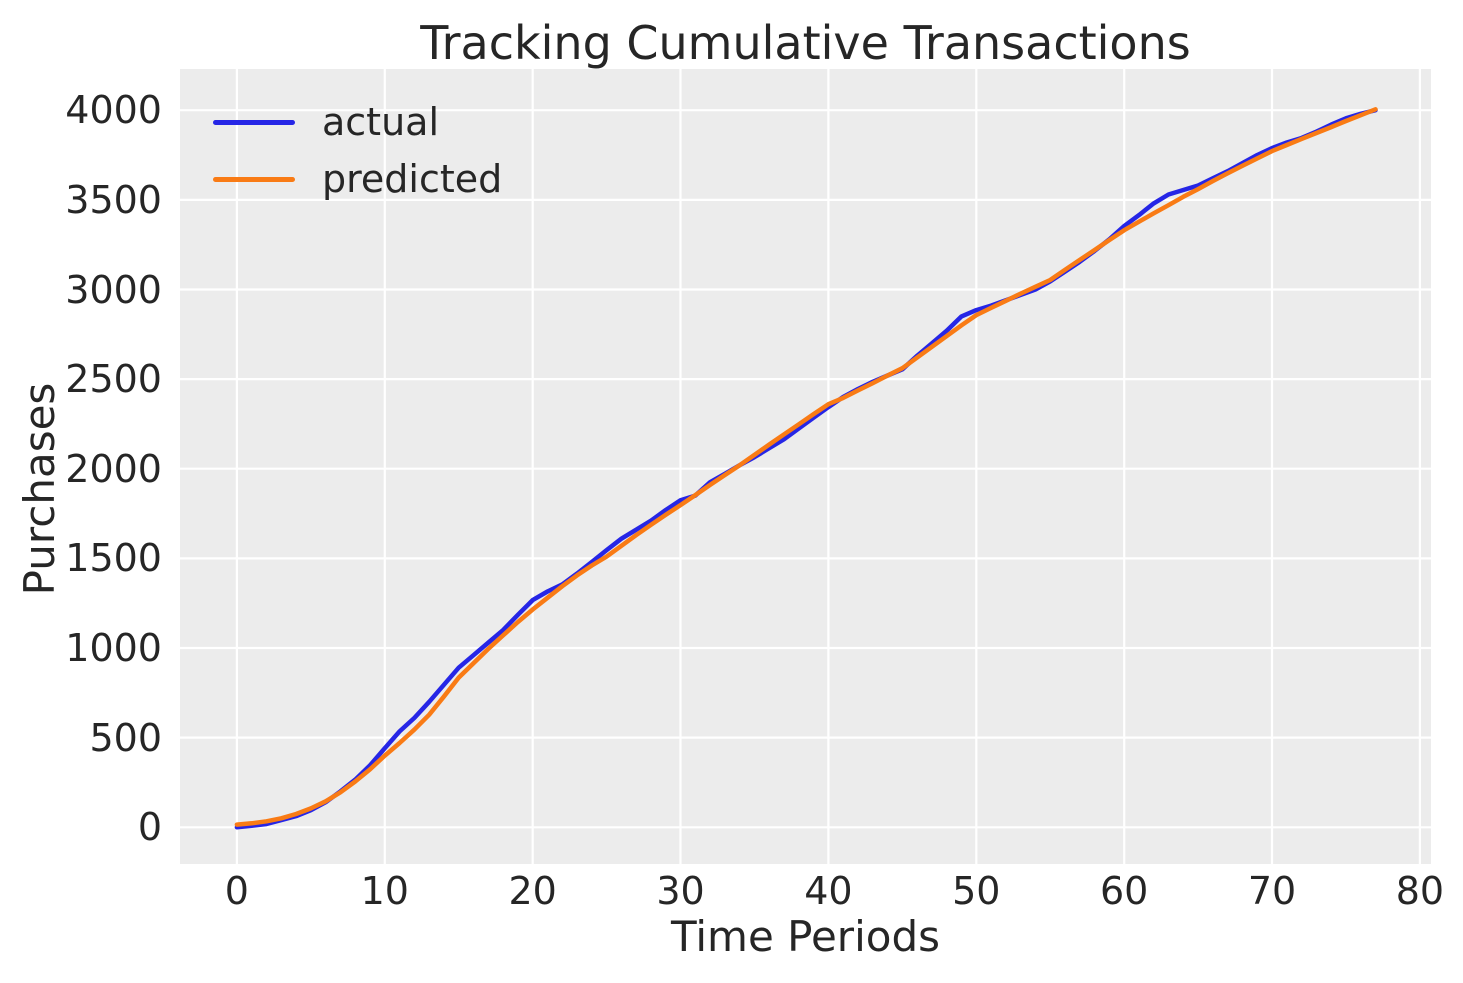 Image resolution: width=1463 pixels, height=983 pixels. Describe the element at coordinates (113, 110) in the screenshot. I see `y-tick-label: 4000` at that location.